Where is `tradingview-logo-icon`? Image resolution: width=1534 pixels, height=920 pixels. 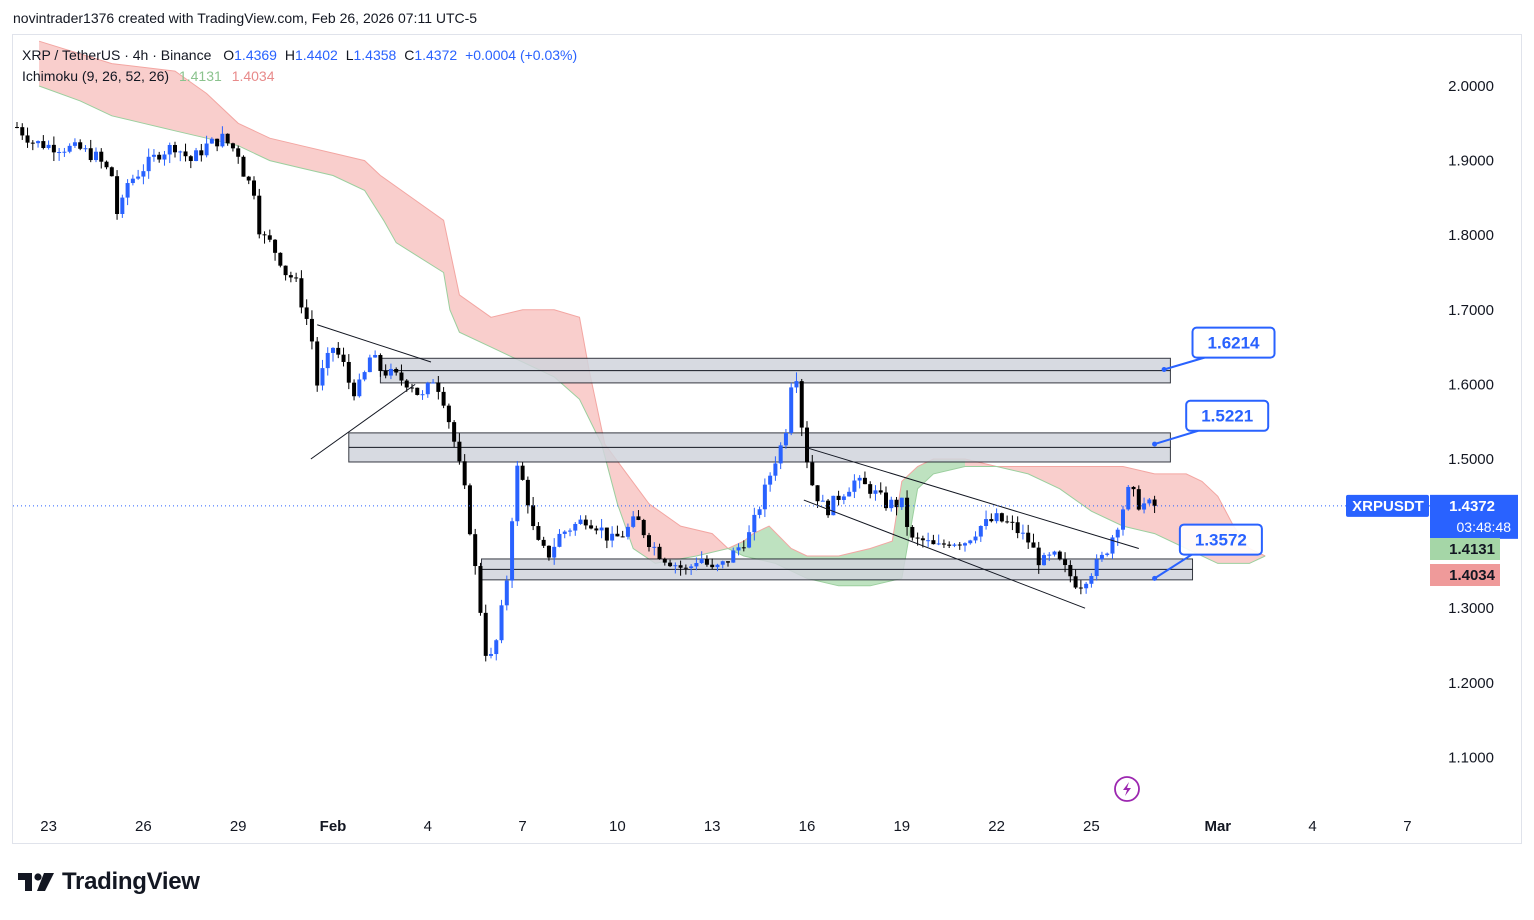 tradingview-logo-icon is located at coordinates (36, 882).